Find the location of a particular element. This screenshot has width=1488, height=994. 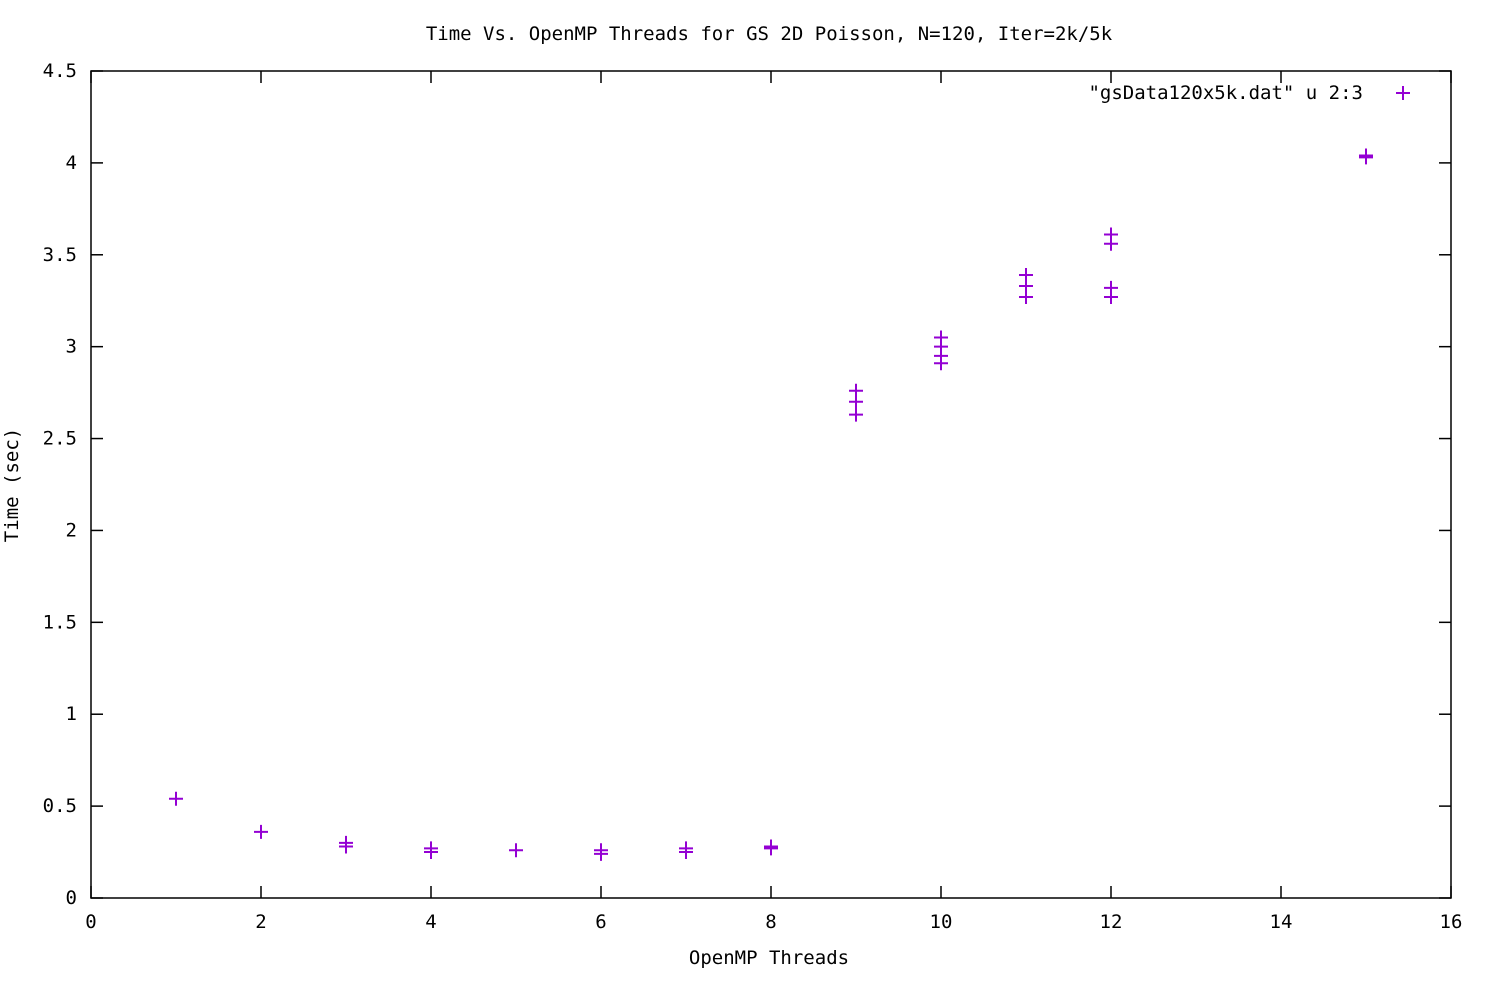

legend-label: "gsData120x5k.dat" u 2:3 is located at coordinates (1225, 93).